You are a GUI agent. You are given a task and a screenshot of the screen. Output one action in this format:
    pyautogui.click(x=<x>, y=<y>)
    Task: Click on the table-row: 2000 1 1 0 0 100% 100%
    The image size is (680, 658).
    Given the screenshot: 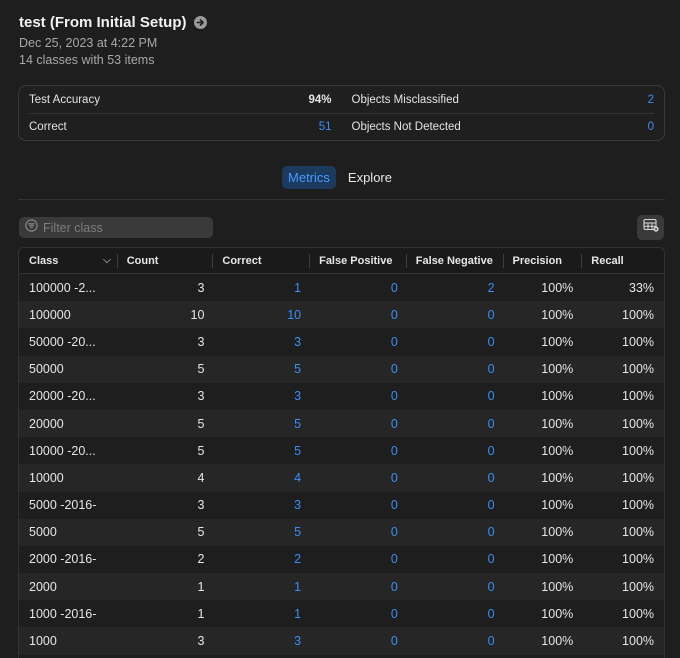 What is the action you would take?
    pyautogui.click(x=341, y=587)
    